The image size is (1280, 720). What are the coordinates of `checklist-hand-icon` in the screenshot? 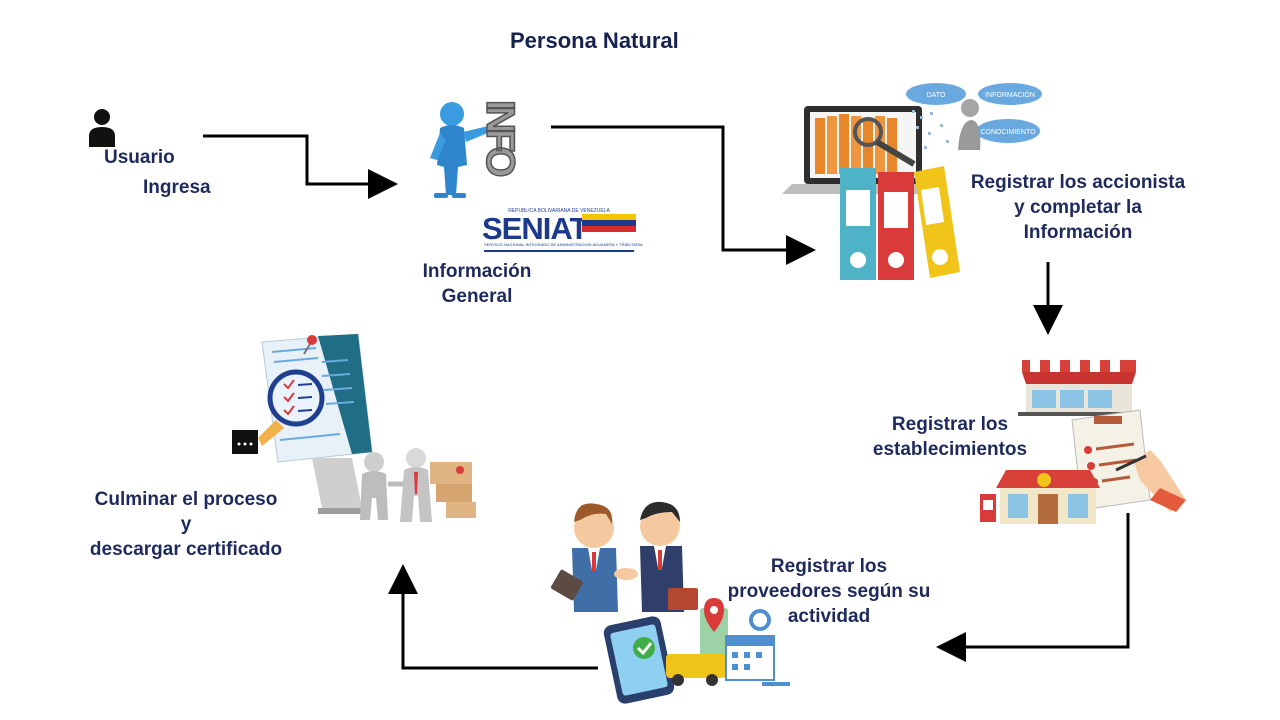 It's located at (1128, 460).